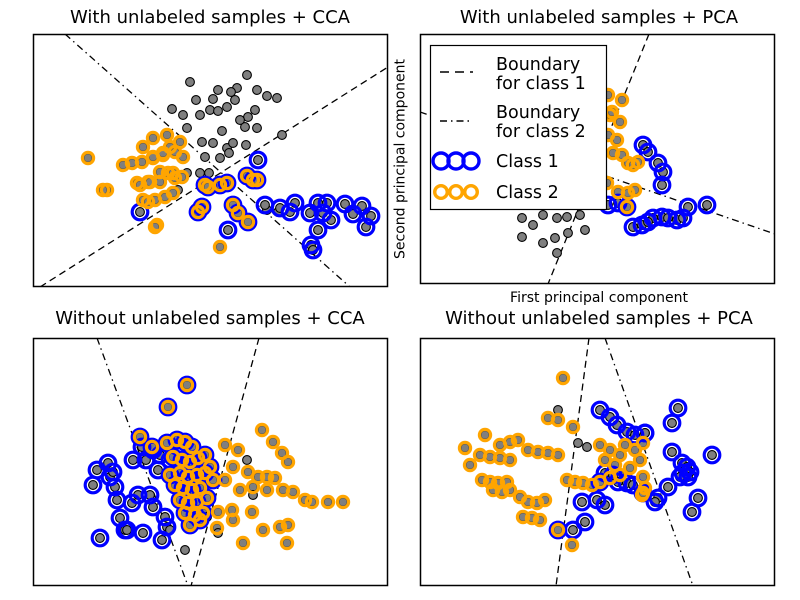 The height and width of the screenshot is (600, 800). What do you see at coordinates (518, 127) in the screenshot?
I see `legend-box` at bounding box center [518, 127].